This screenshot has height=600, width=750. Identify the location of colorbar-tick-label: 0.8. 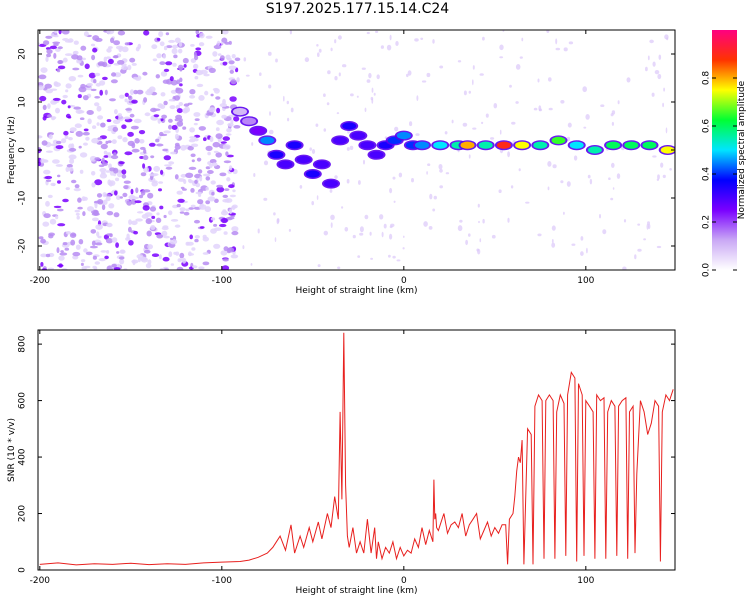
(707, 78).